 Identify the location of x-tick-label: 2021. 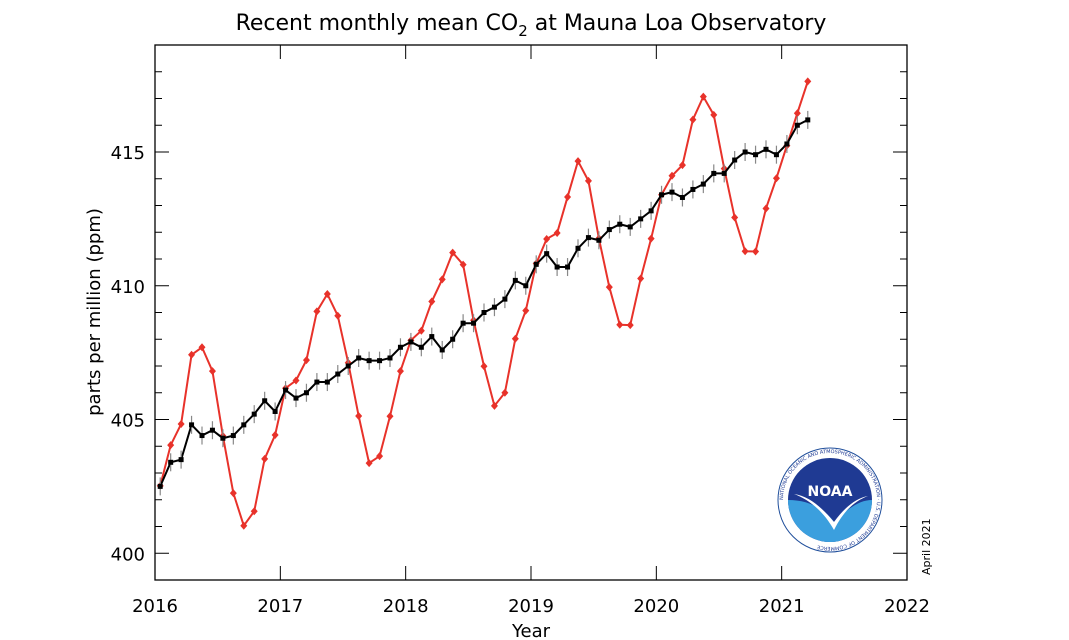
(782, 606).